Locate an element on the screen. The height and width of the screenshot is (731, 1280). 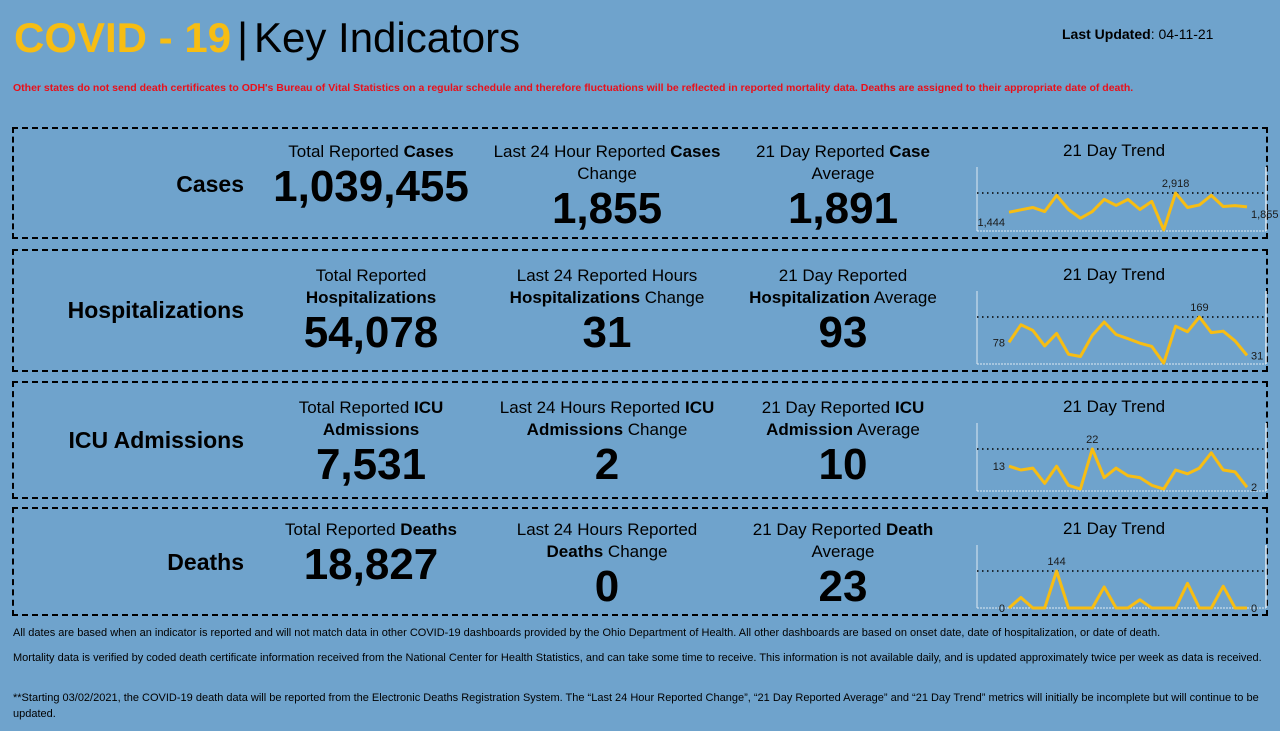
last-label: 31 is located at coordinates (1257, 356).